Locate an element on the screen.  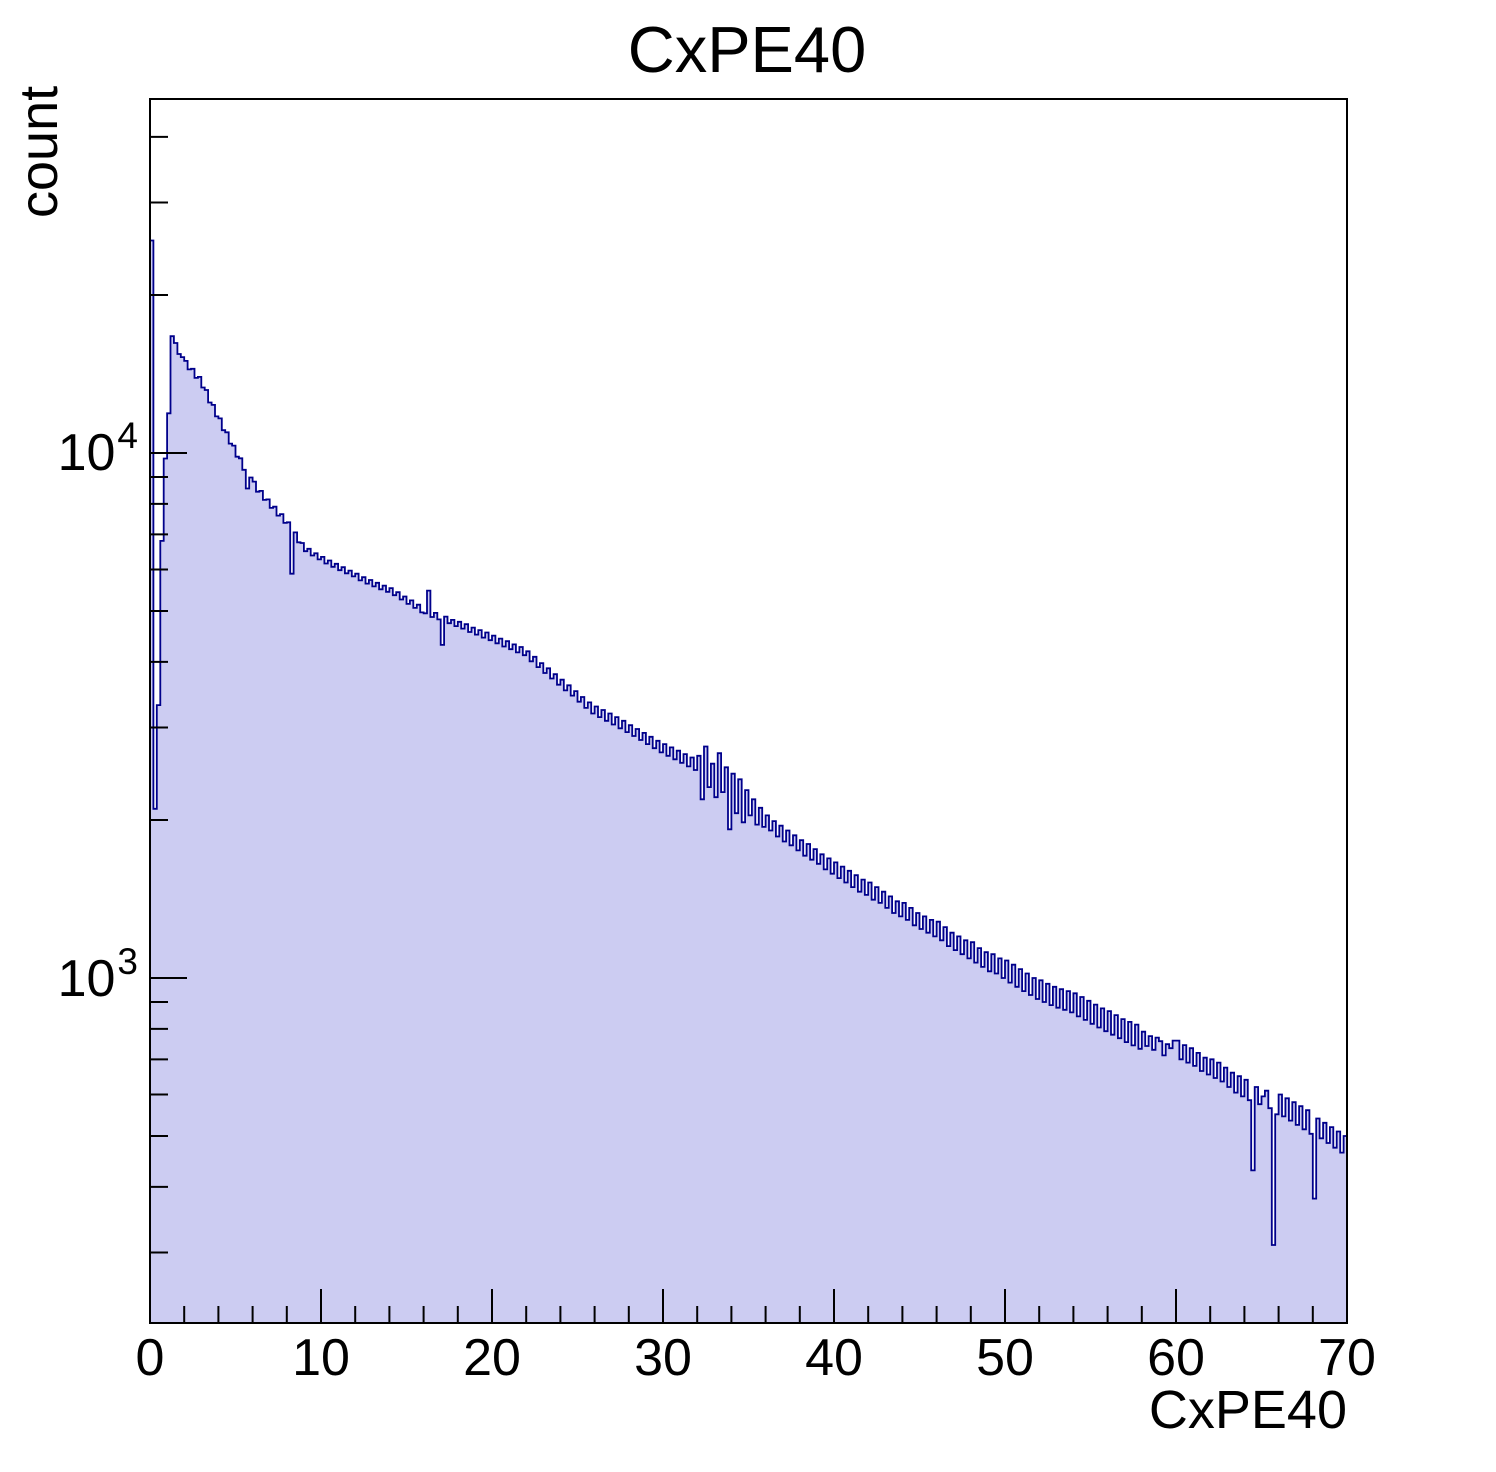
x-tick-label-20: 20 is located at coordinates (492, 1358).